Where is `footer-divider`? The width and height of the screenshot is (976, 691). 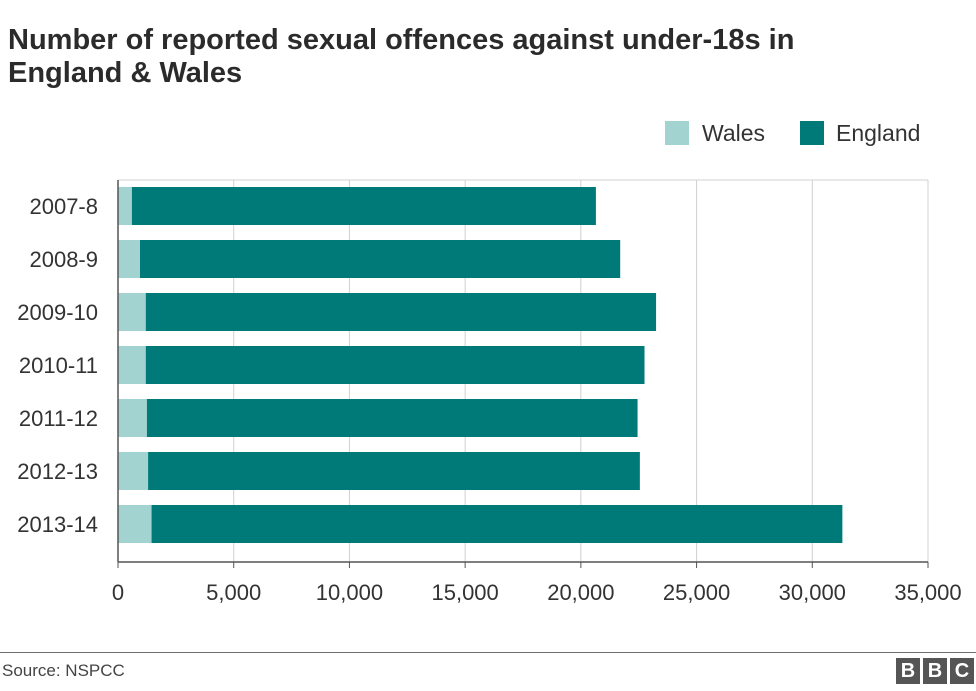 footer-divider is located at coordinates (488, 652).